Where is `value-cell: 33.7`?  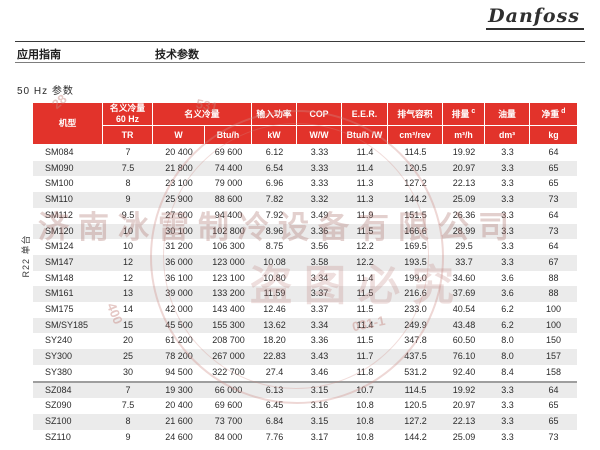 value-cell: 33.7 is located at coordinates (464, 262).